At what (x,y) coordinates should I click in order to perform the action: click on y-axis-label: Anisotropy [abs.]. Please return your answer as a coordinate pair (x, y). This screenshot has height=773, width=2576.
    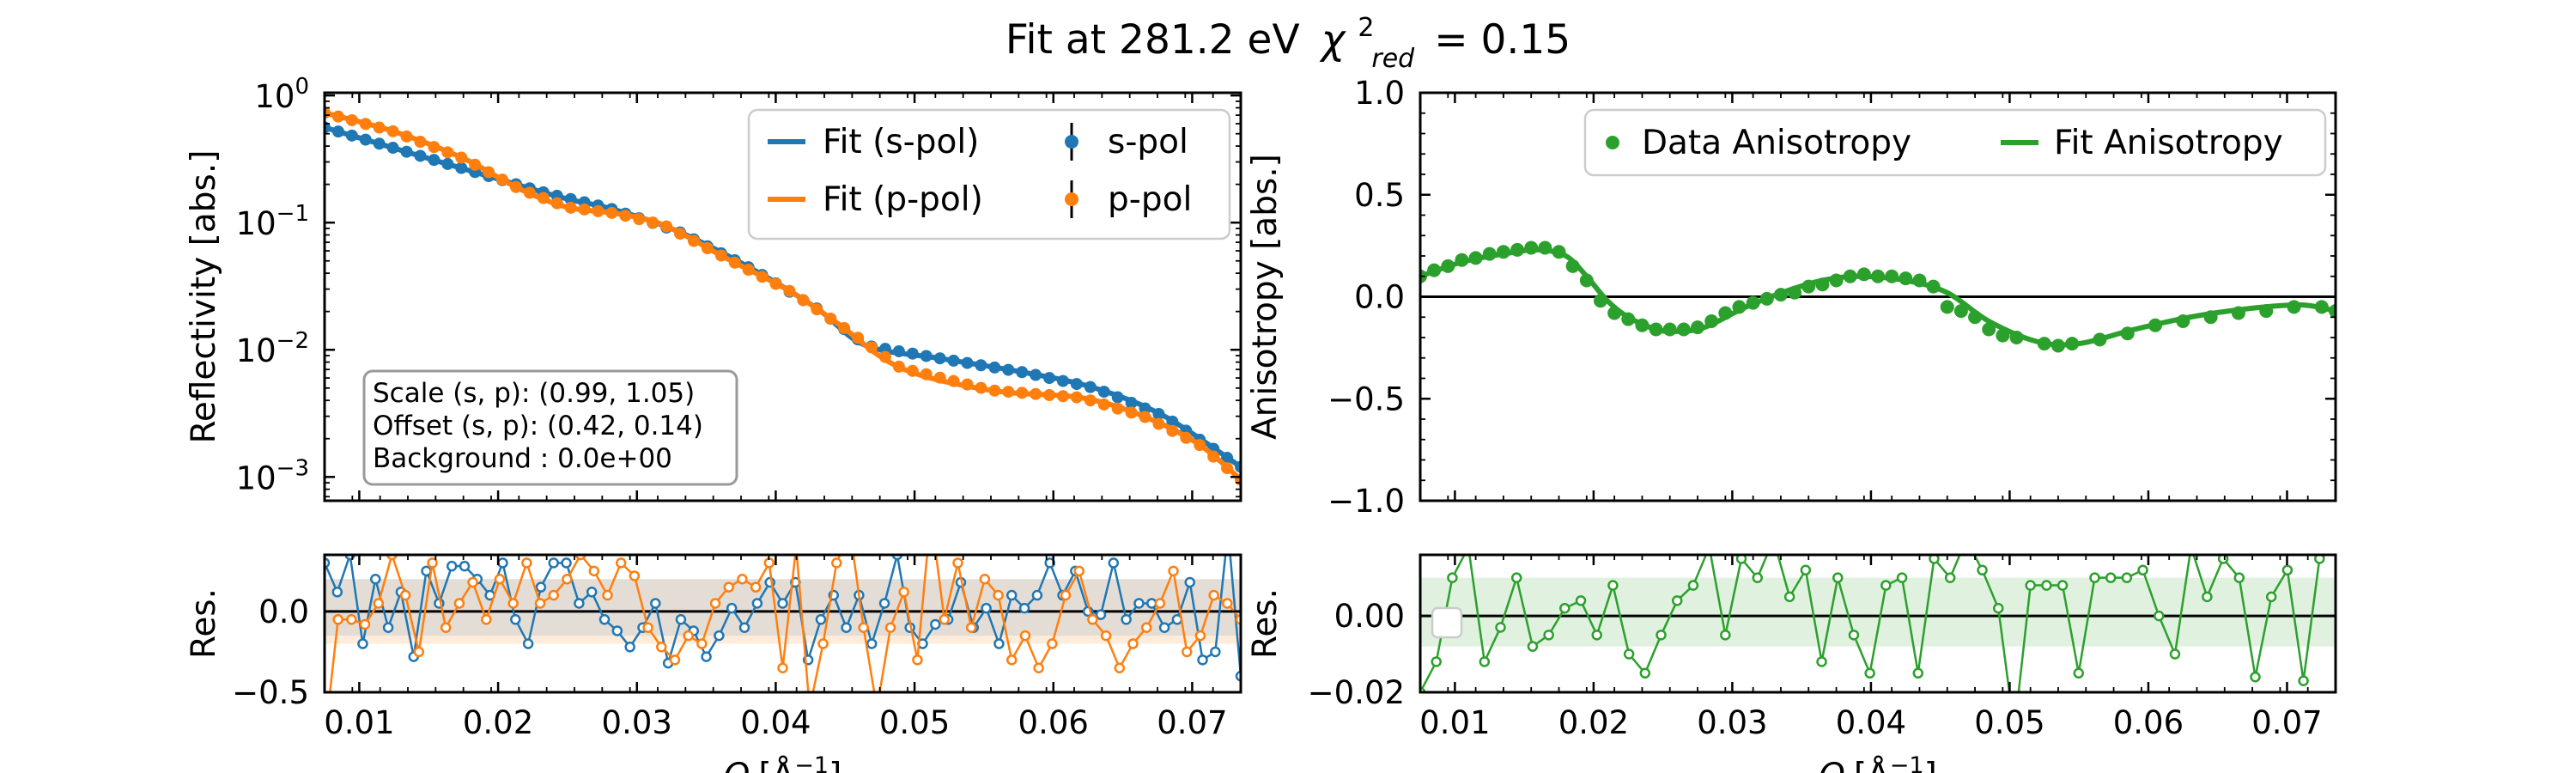
    Looking at the image, I should click on (1265, 297).